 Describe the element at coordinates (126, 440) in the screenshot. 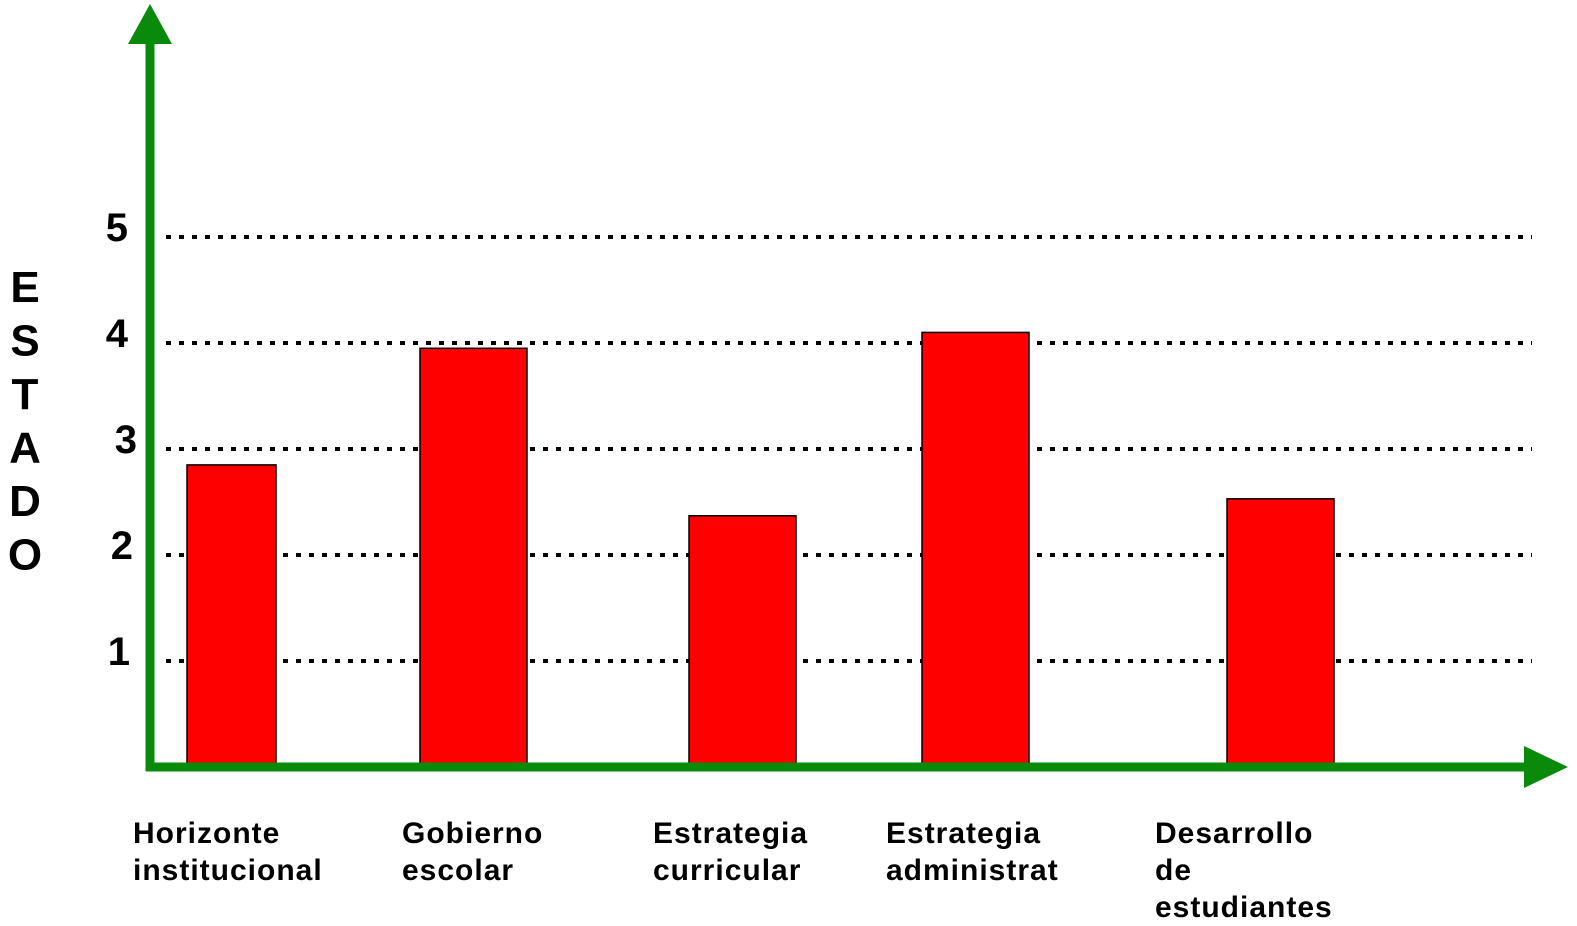

I see `y-tick-label-3: 3` at that location.